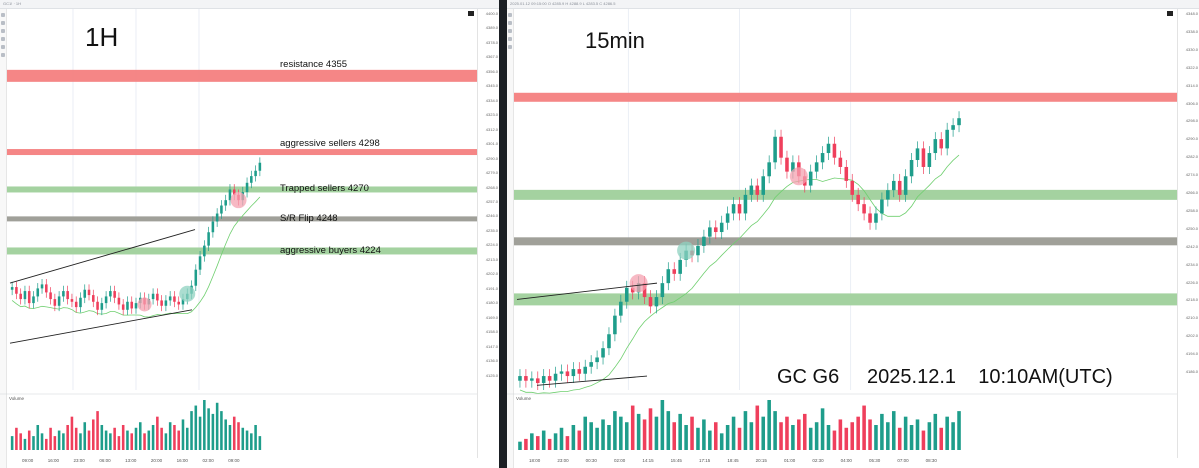 The width and height of the screenshot is (1199, 468). What do you see at coordinates (491, 71) in the screenshot?
I see `price-tick: 4356.0` at bounding box center [491, 71].